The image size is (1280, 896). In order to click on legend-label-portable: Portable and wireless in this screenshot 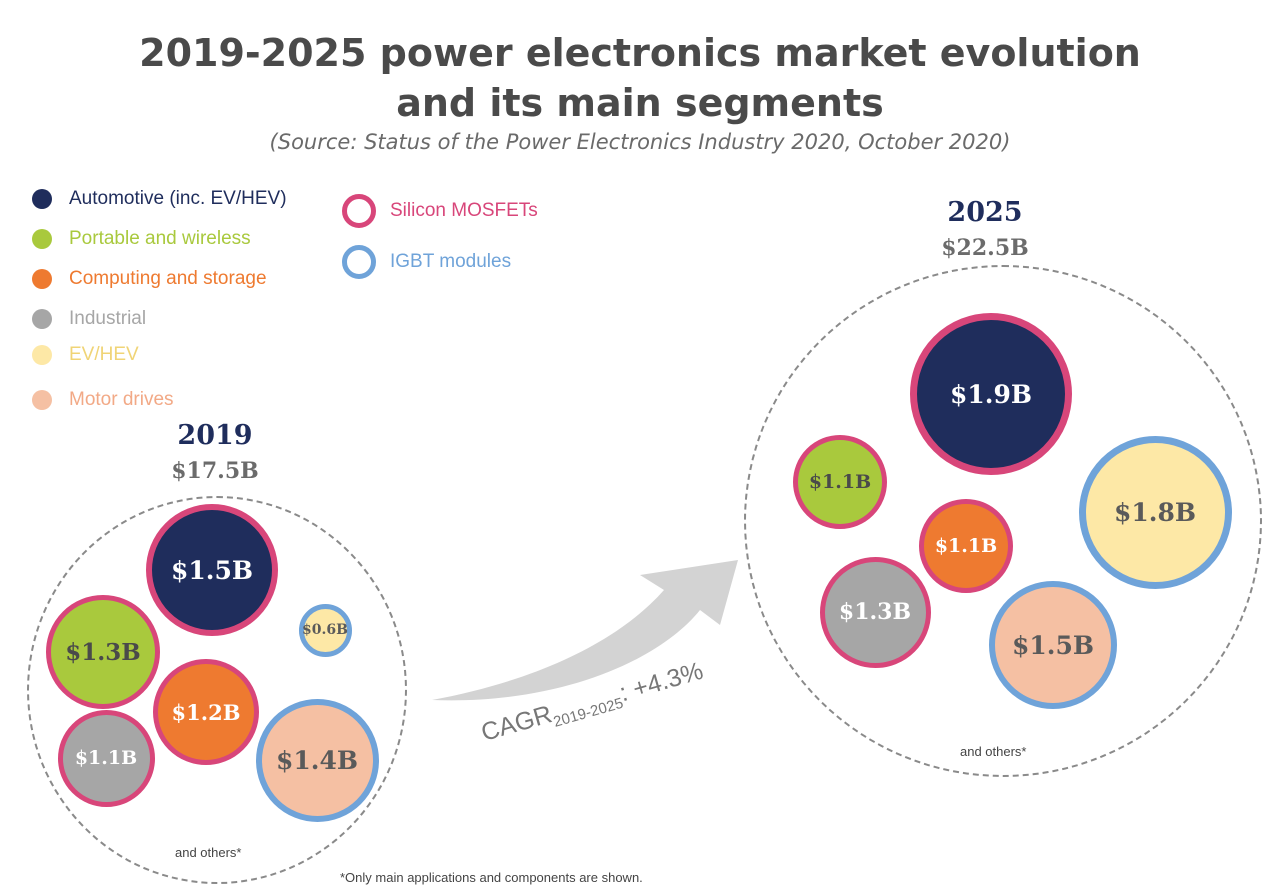, I will do `click(160, 238)`.